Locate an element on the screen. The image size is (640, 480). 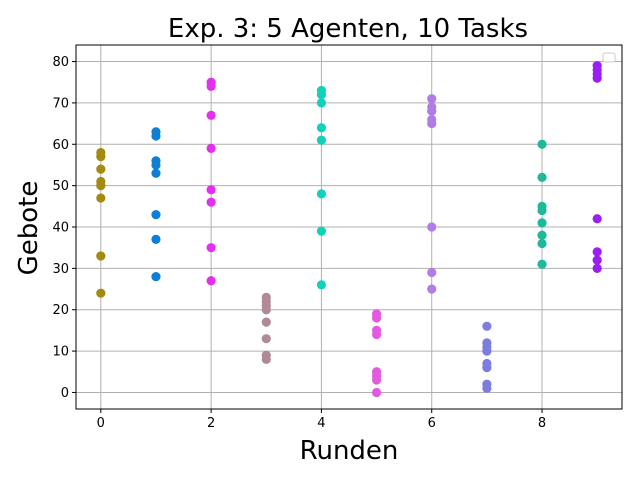
y-tick-label: 80 is located at coordinates (60, 62).